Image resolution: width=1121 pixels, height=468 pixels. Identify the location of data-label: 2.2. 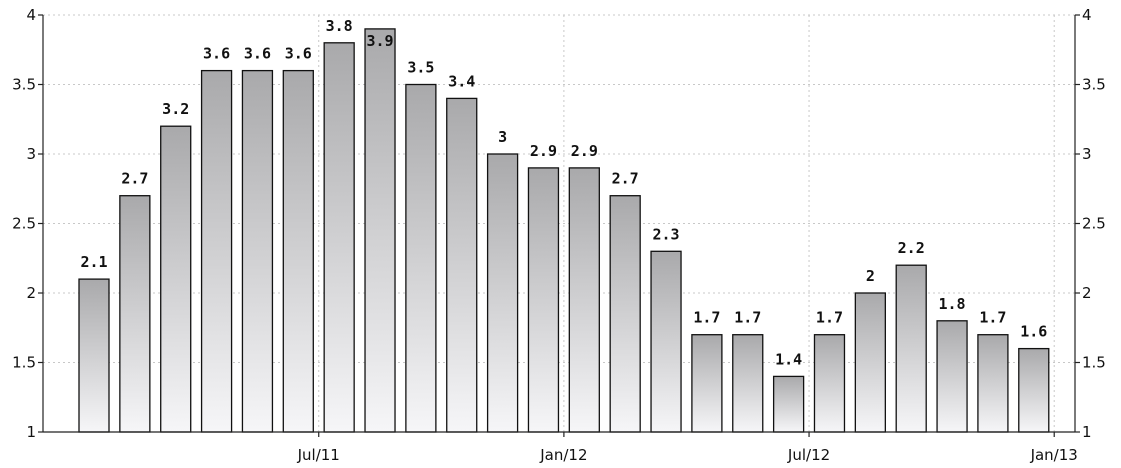
(911, 248).